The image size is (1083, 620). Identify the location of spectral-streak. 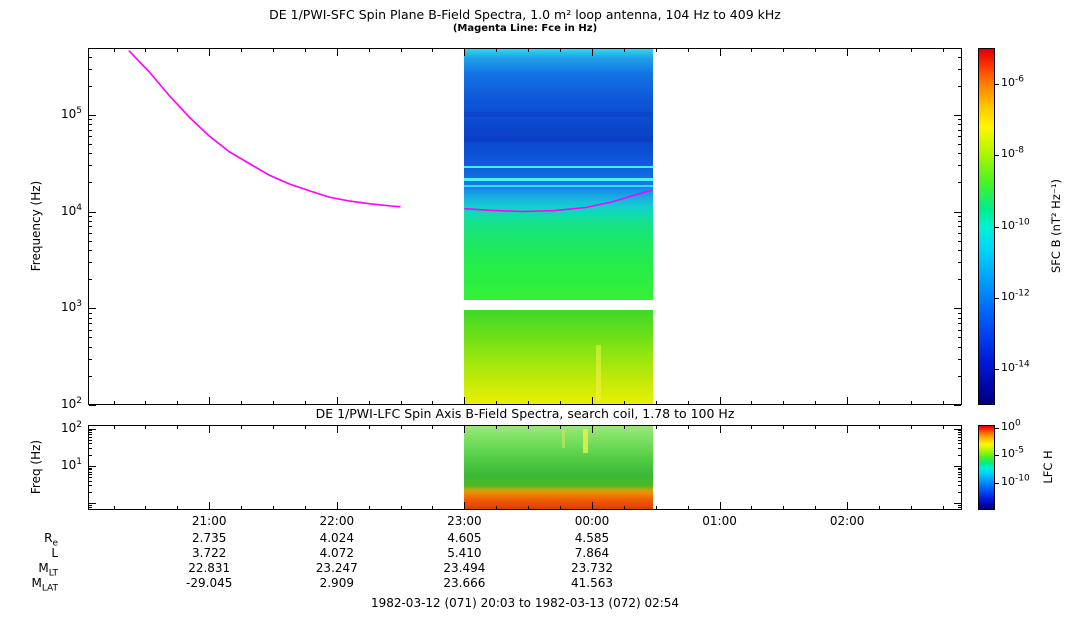
(564, 439).